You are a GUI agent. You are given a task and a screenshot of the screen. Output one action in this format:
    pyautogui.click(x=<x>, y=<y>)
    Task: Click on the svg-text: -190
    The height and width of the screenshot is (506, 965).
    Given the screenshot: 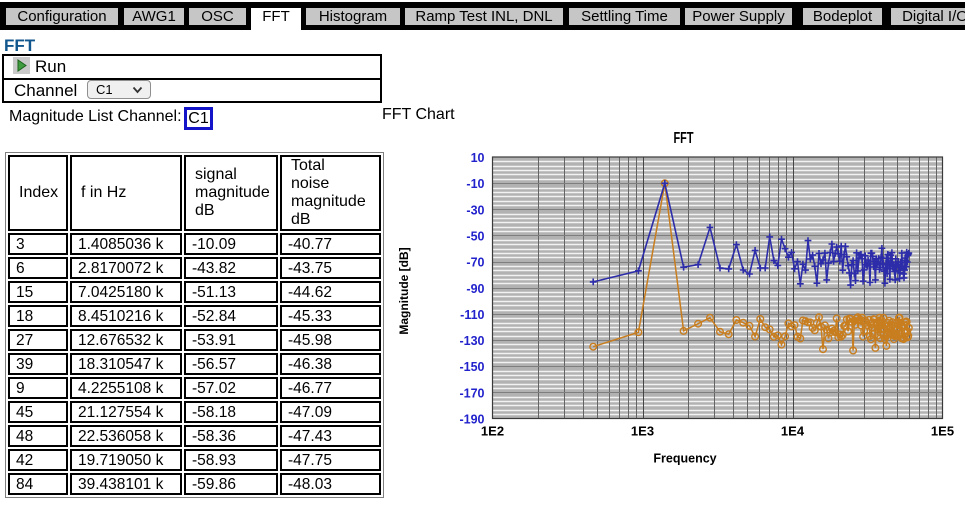 What is the action you would take?
    pyautogui.click(x=471, y=420)
    